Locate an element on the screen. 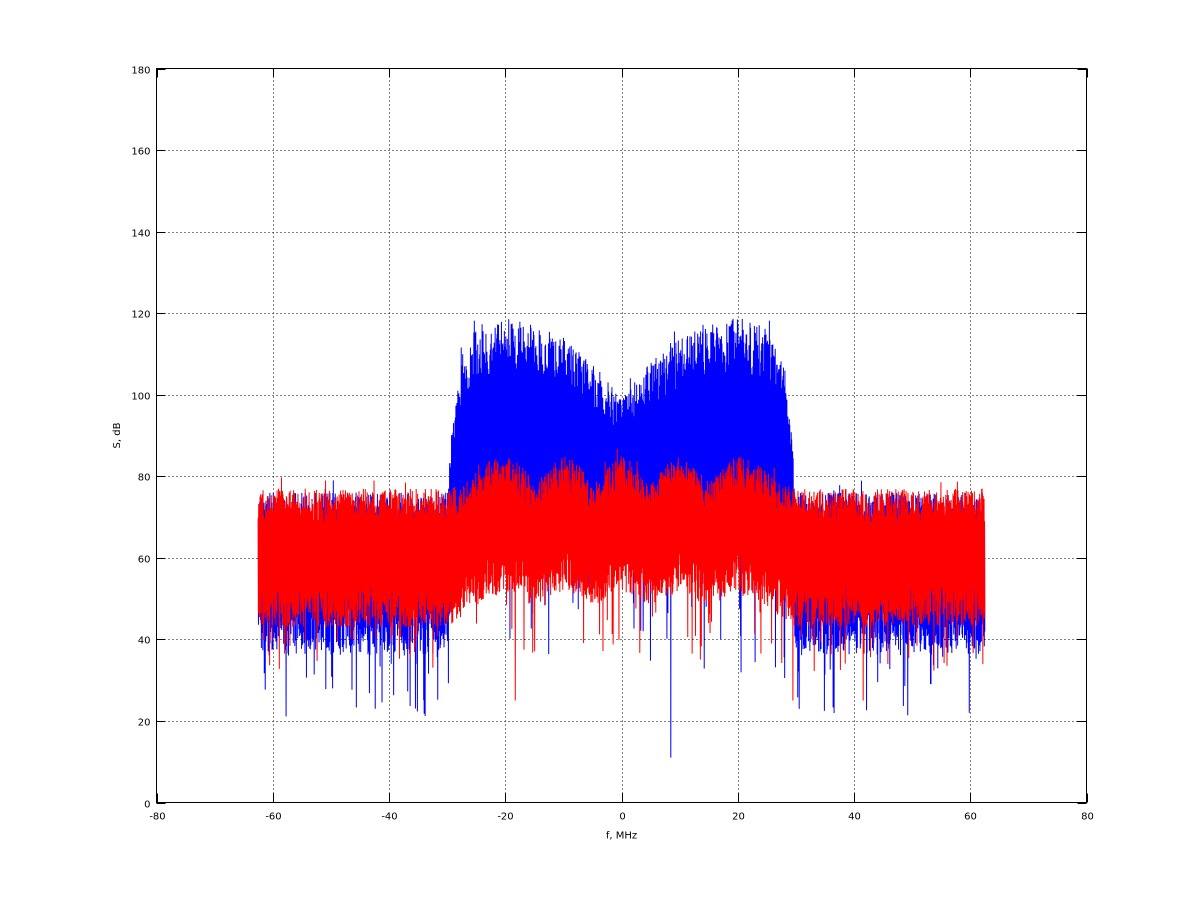 This screenshot has height=905, width=1200. x-tick-label: 40 is located at coordinates (854, 817).